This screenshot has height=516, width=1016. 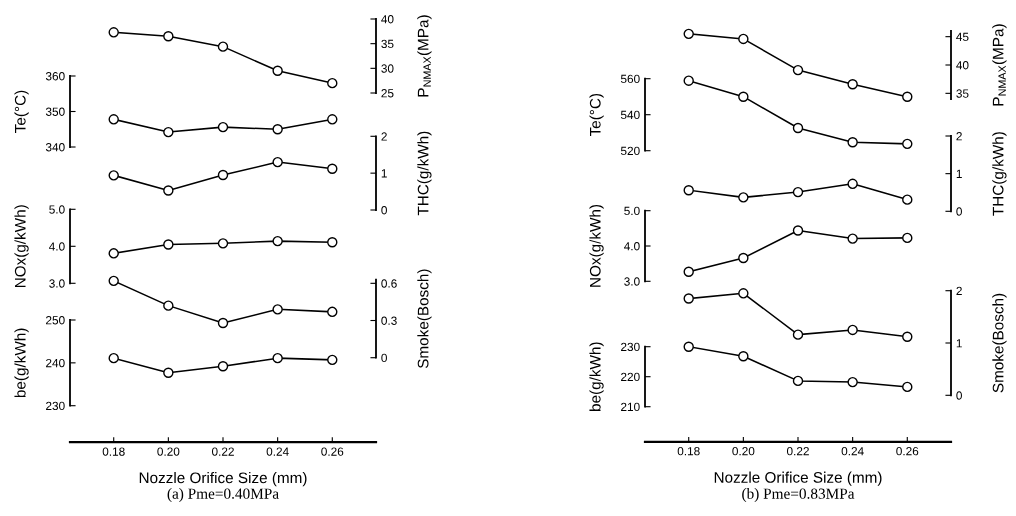 What do you see at coordinates (113, 451) in the screenshot?
I see `x-tick-label: 0.18` at bounding box center [113, 451].